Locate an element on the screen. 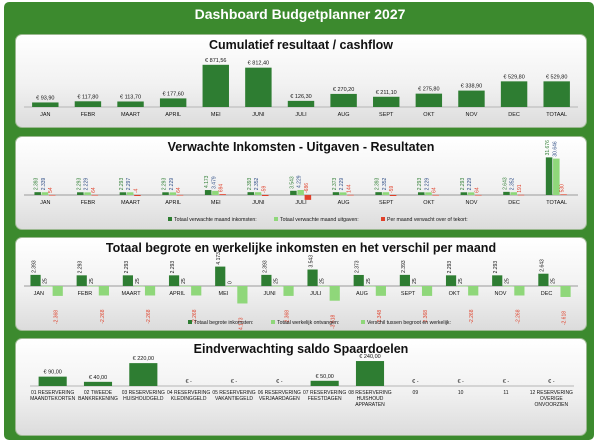 Image resolution: width=600 pixels, height=444 pixels. savings-tick-label: 02 TWEEDE BANKREKENING is located at coordinates (98, 396).